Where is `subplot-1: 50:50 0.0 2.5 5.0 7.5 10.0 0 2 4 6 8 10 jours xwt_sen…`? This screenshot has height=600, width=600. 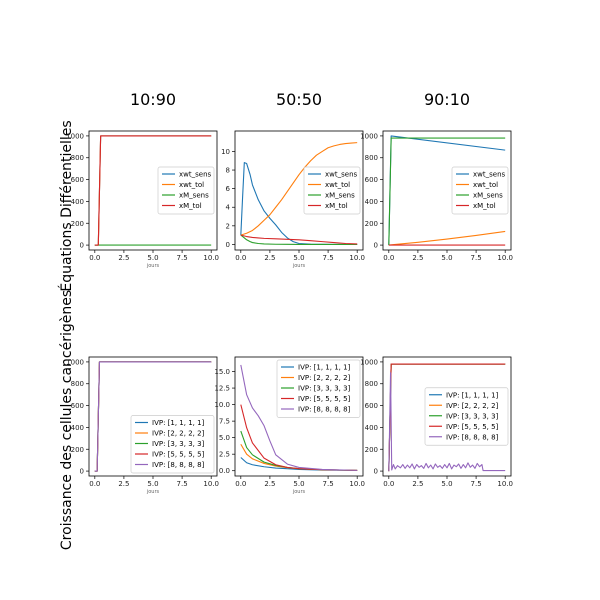 subplot-1: 50:50 0.0 2.5 5.0 7.5 10.0 0 2 4 6 8 10 jours xwt_sen… is located at coordinates (293, 179).